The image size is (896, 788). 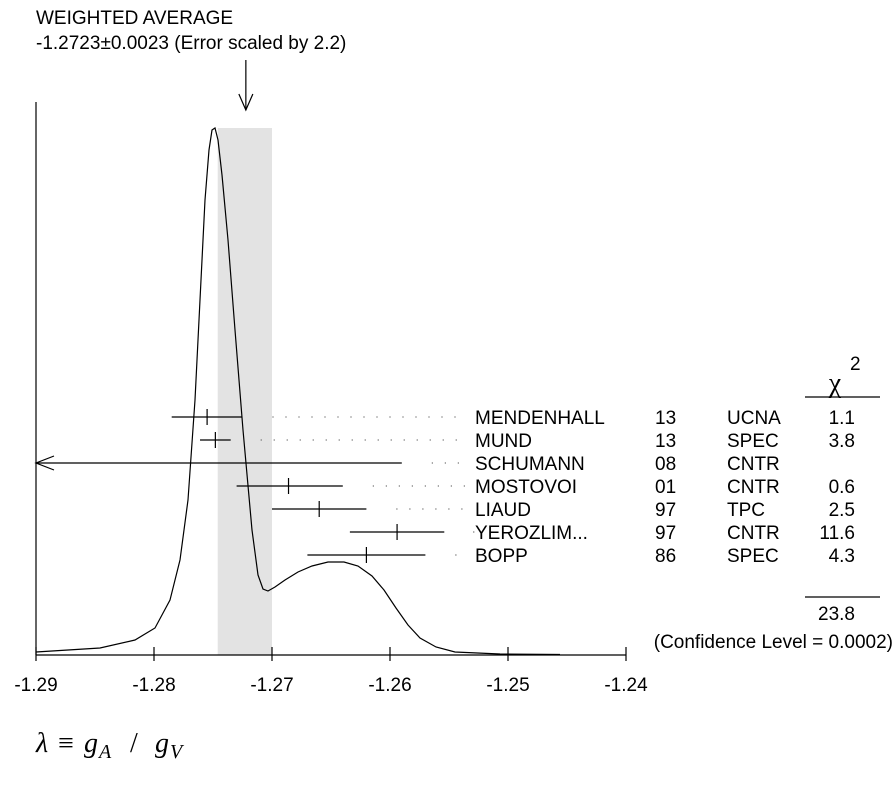 I want to click on x-axis-tick-labels: -1.29 -1.28 -1.27 -1.26 -1.25 -1.24, so click(x=331, y=685).